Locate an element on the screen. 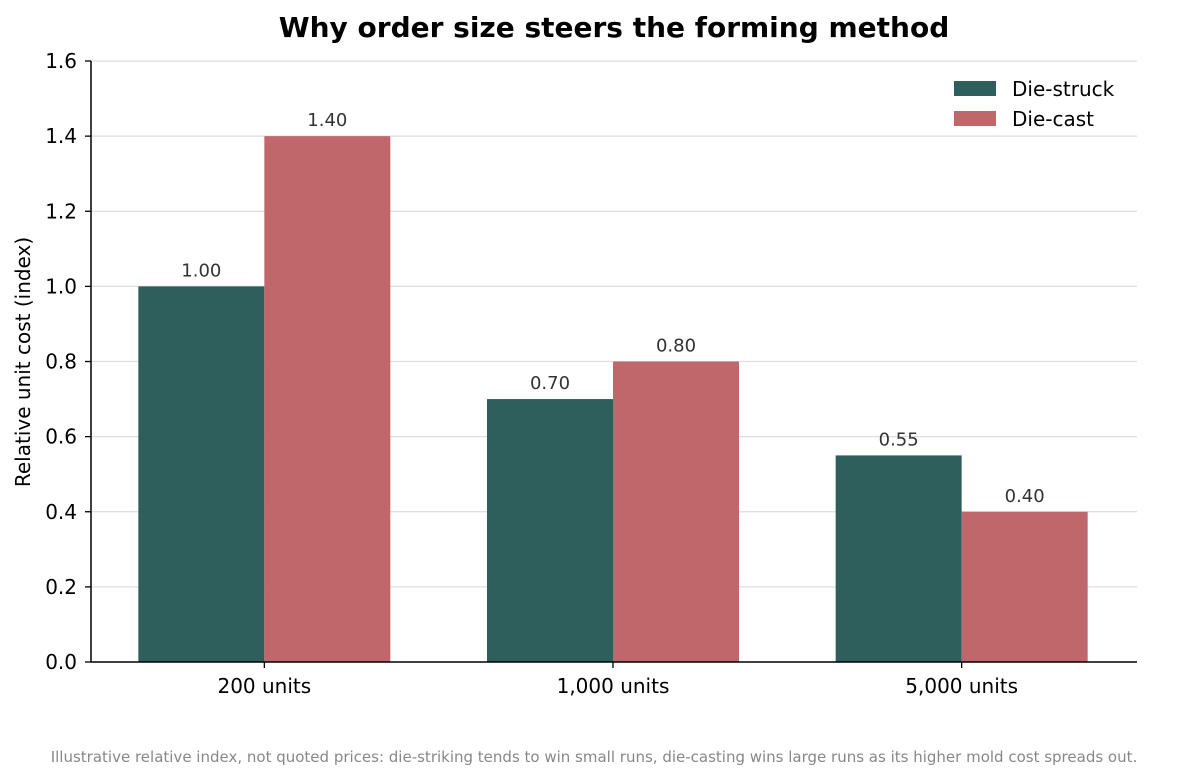 This screenshot has height=781, width=1188. value-label: 0.40 is located at coordinates (1025, 496).